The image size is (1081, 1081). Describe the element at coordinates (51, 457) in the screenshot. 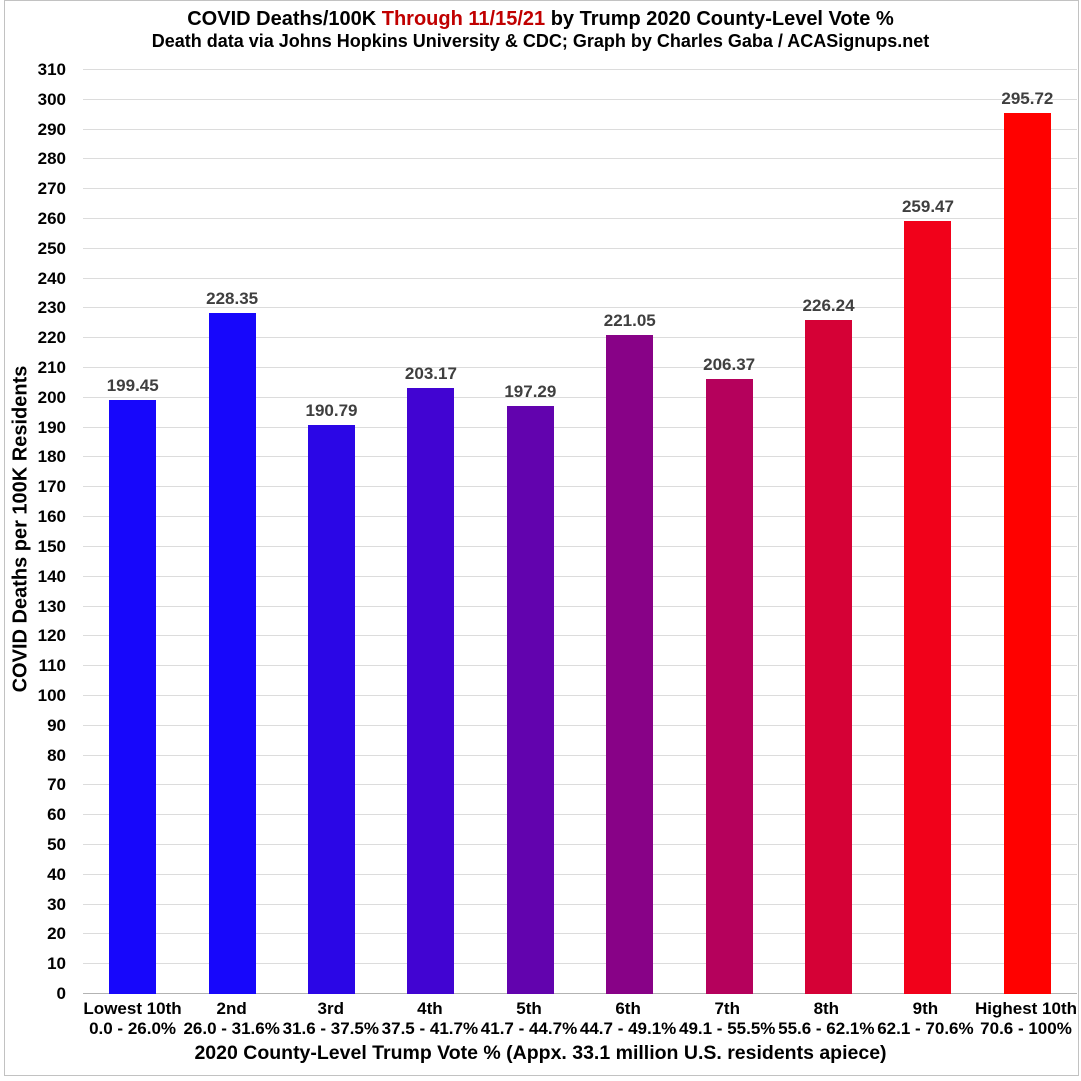

I see `y-tick-label: 180` at that location.